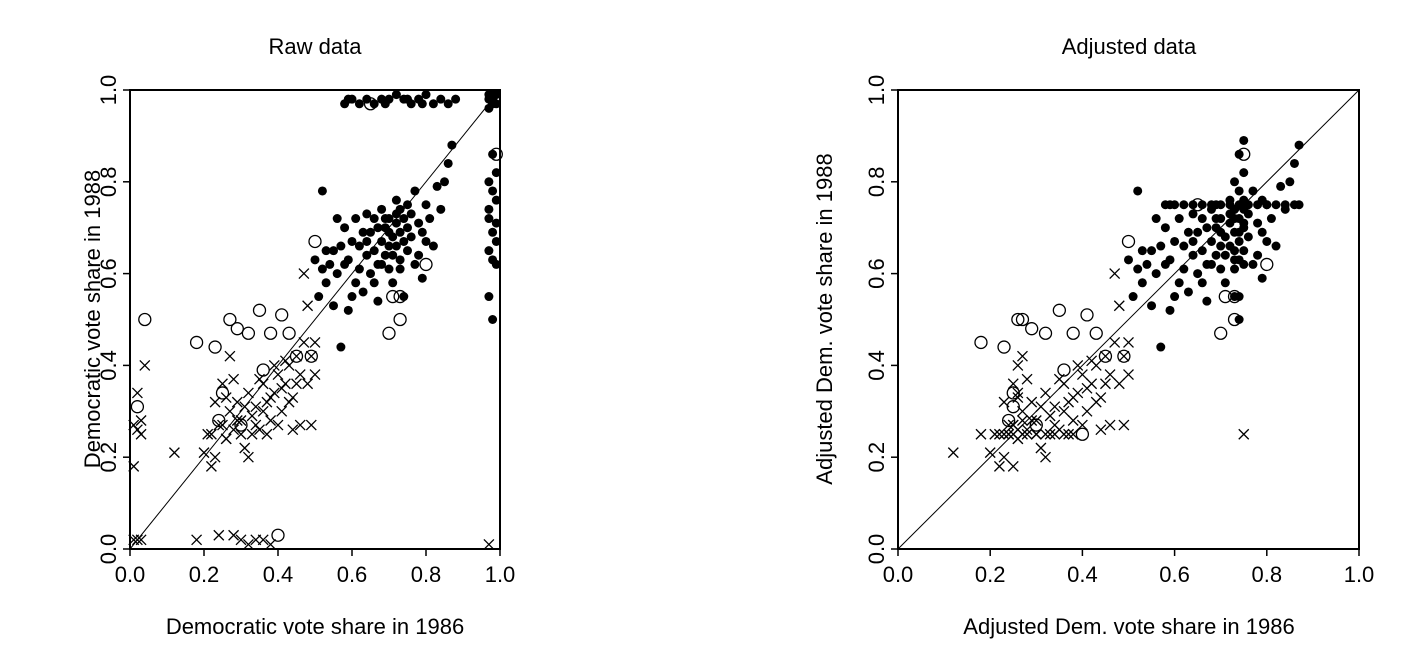 The image size is (1420, 669). I want to click on x-tick-label: 0.8, so click(426, 574).